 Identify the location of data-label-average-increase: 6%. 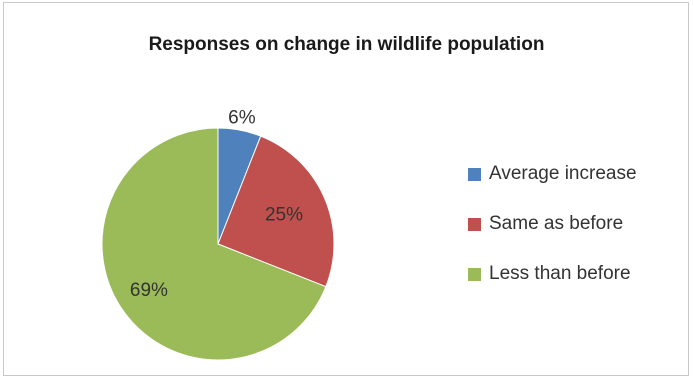
(242, 118).